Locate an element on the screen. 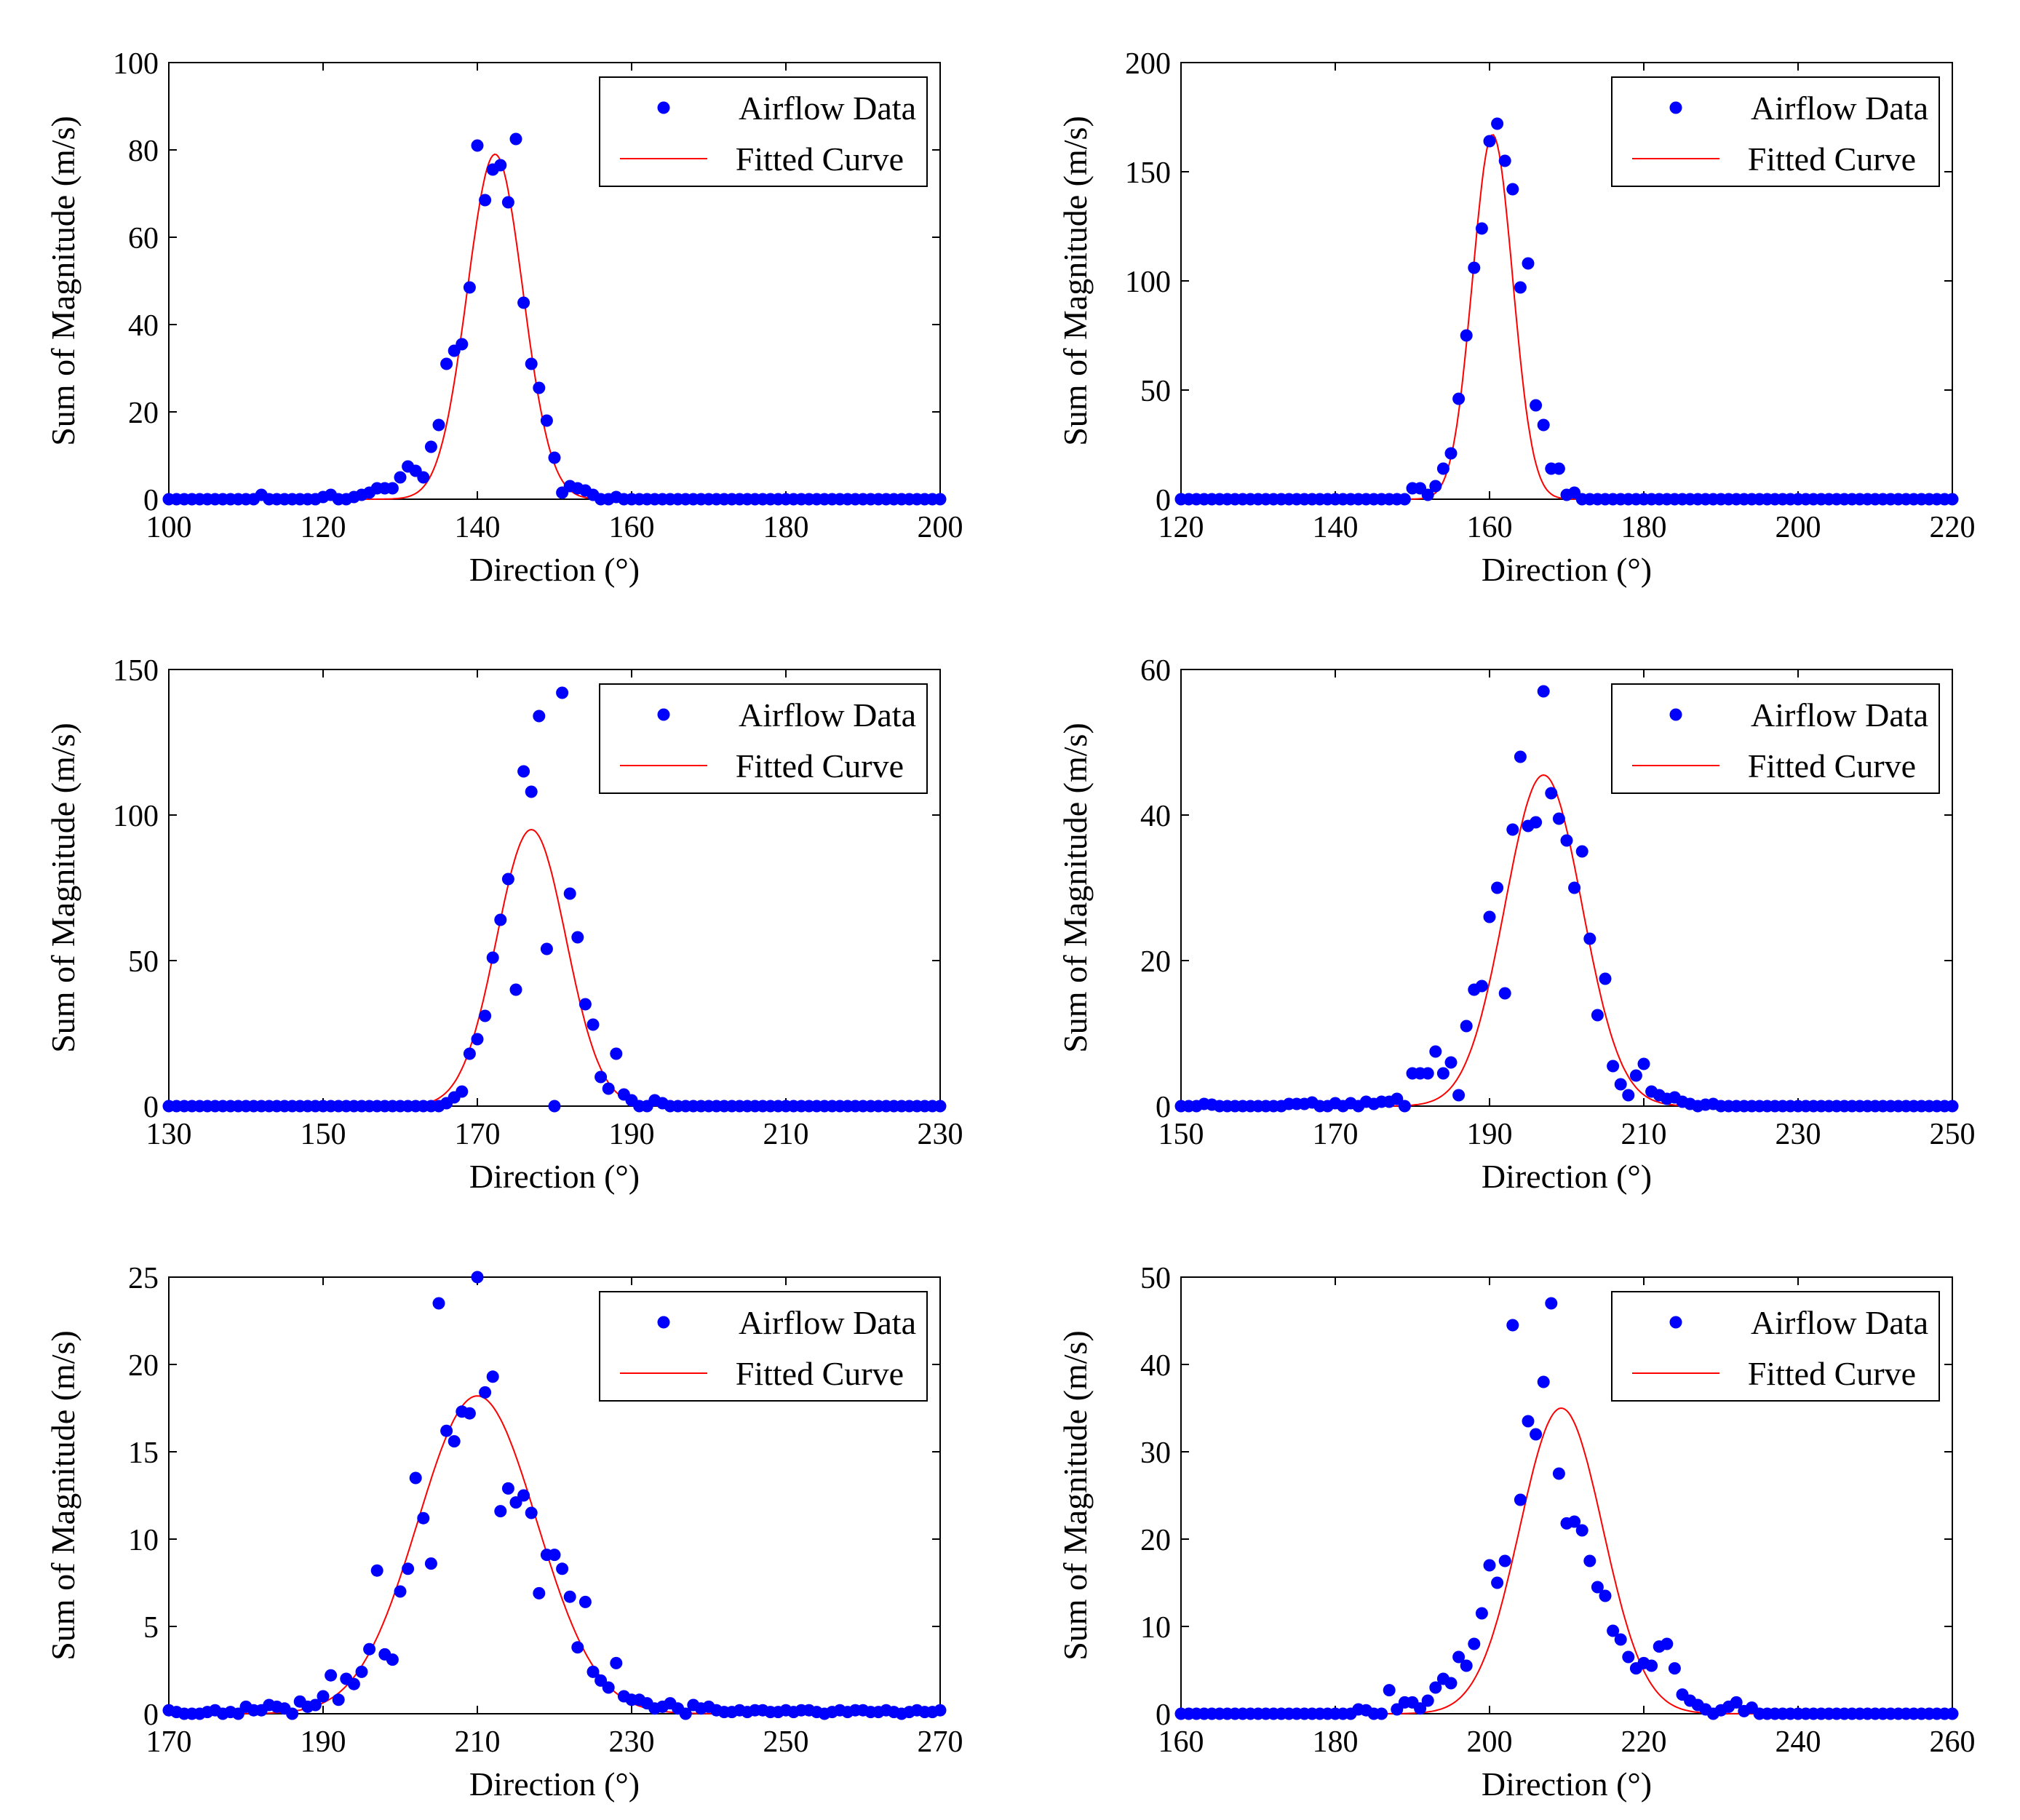 The image size is (2020, 1820). y-tick-label: 200 is located at coordinates (1148, 64).